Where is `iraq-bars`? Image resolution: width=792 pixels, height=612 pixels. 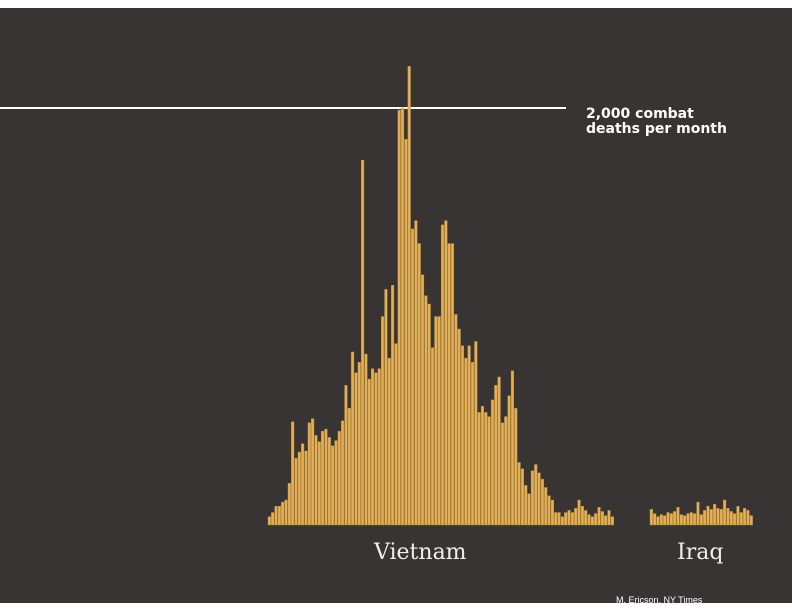
iraq-bars is located at coordinates (701, 512).